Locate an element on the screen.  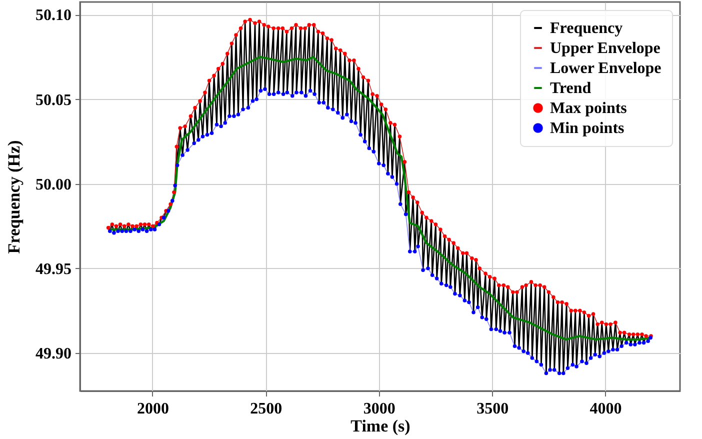
legend-label: Lower Envelope is located at coordinates (606, 68).